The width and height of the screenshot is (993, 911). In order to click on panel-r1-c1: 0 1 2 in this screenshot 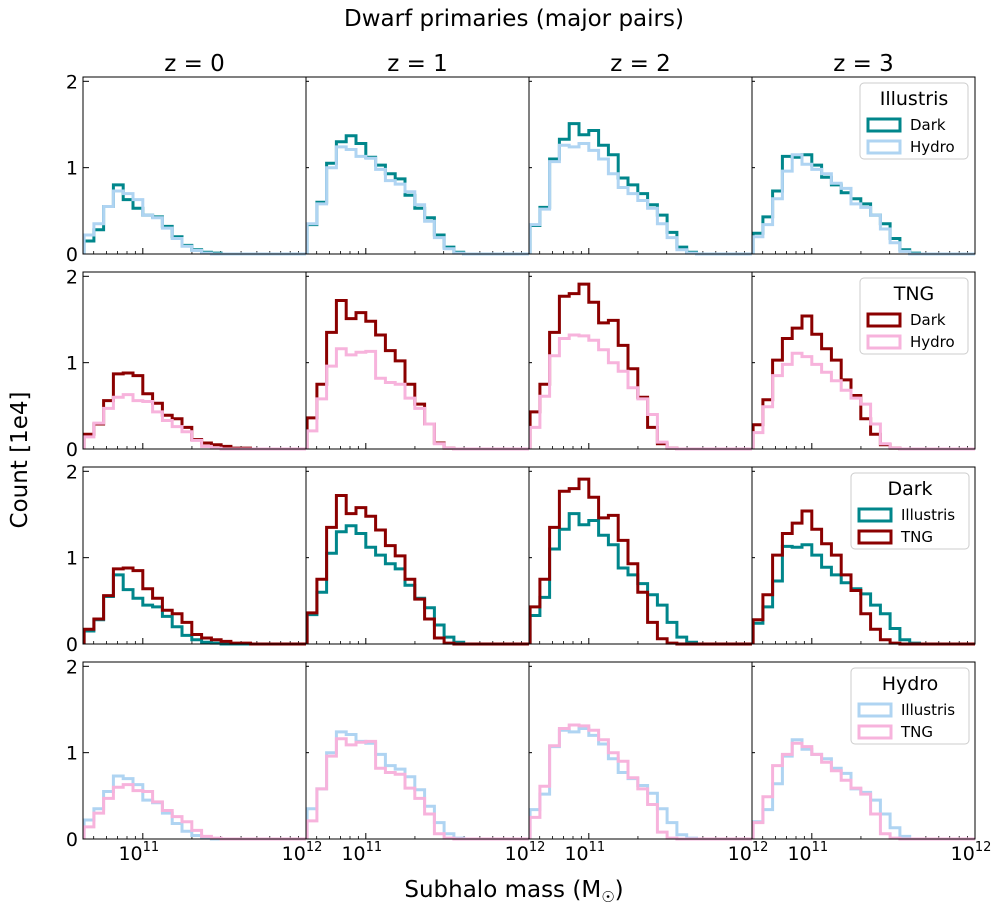, I will do `click(186, 168)`.